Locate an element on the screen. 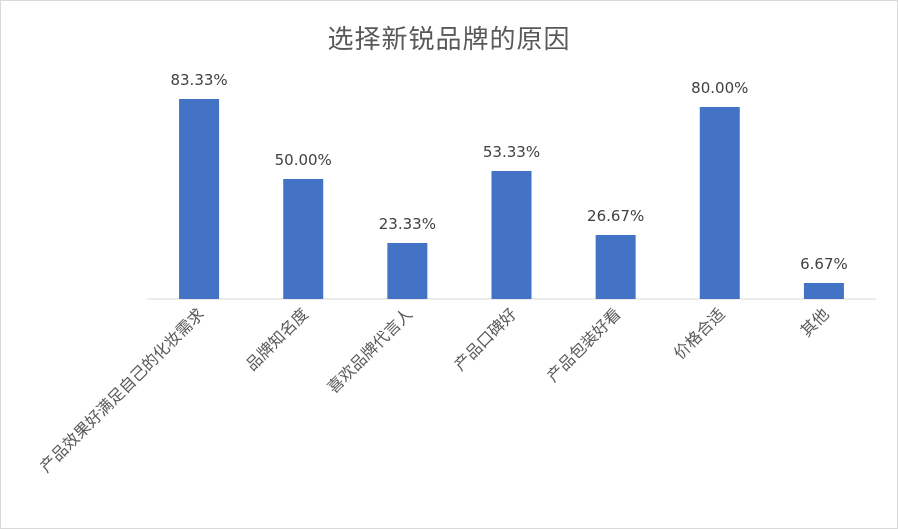 Image resolution: width=898 pixels, height=529 pixels. data-label-6: 80.00% is located at coordinates (719, 88).